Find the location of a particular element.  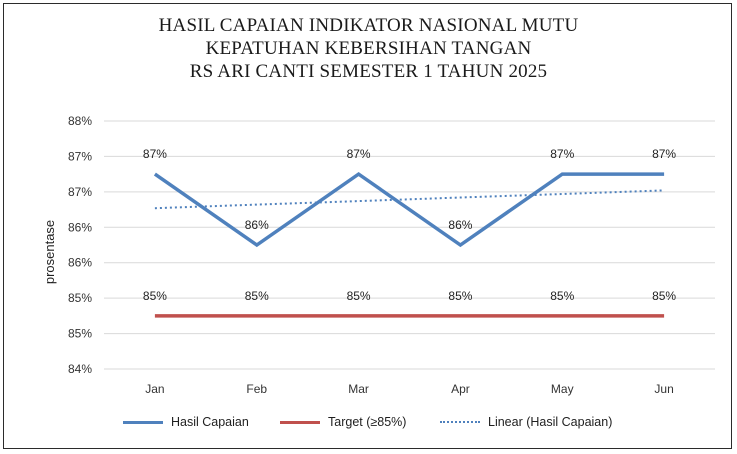

legend-swatch-target is located at coordinates (300, 422).